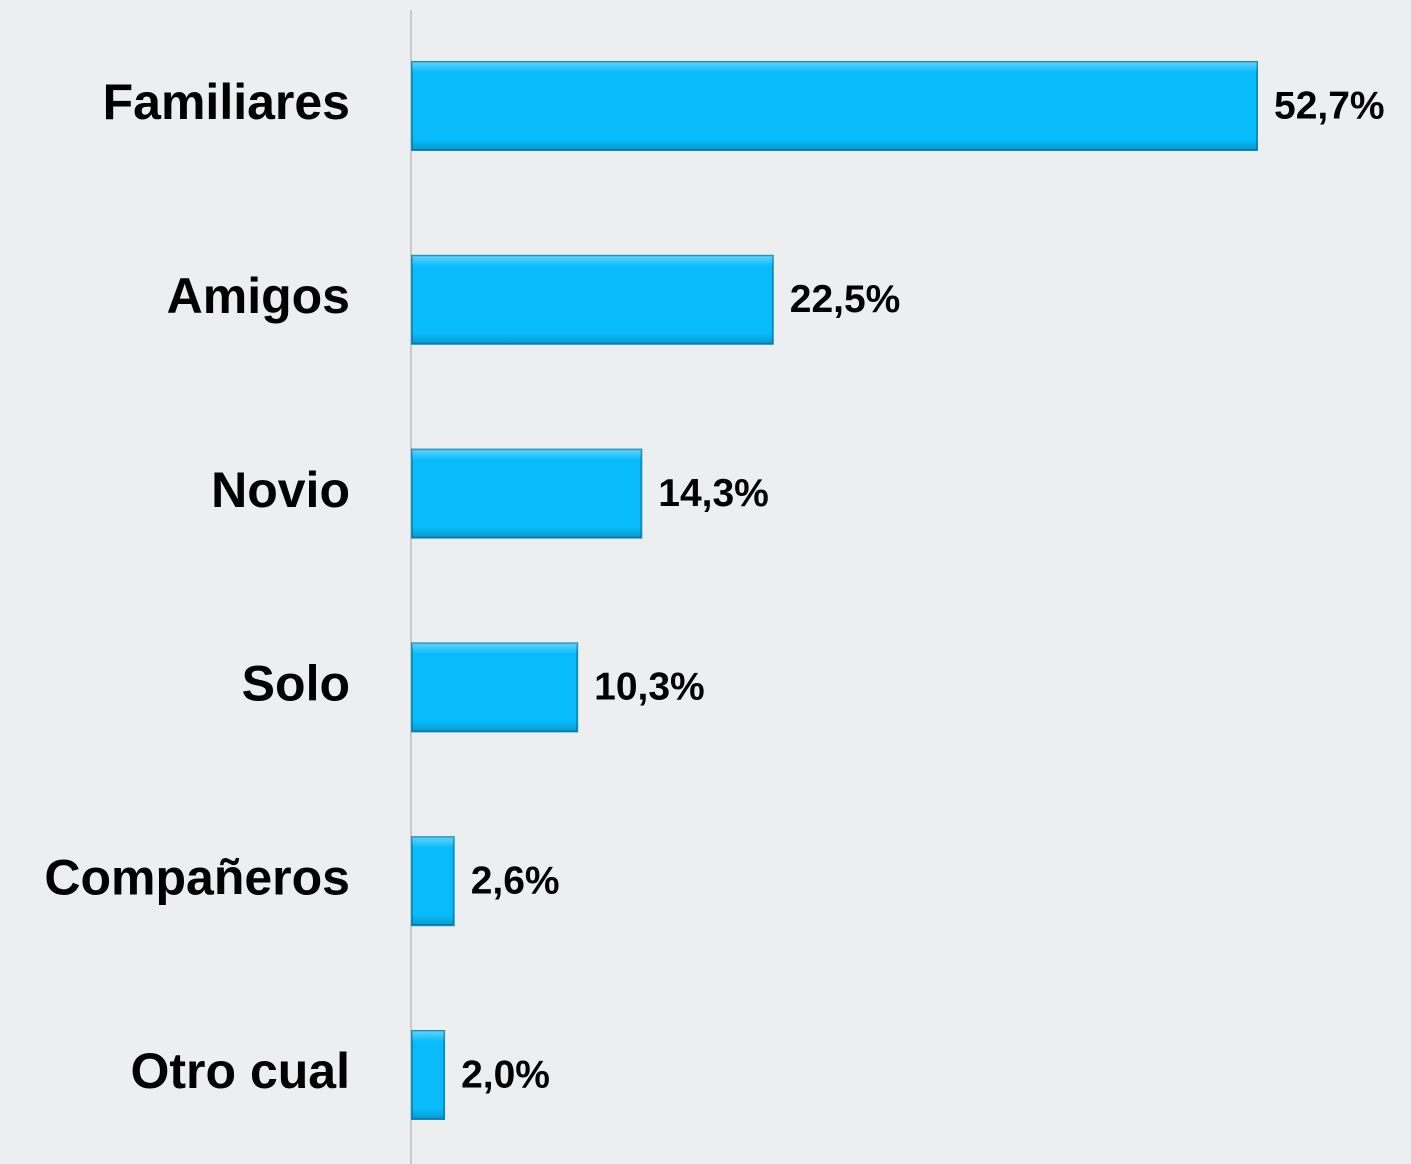  What do you see at coordinates (240, 1071) in the screenshot?
I see `category-label: Otro cual` at bounding box center [240, 1071].